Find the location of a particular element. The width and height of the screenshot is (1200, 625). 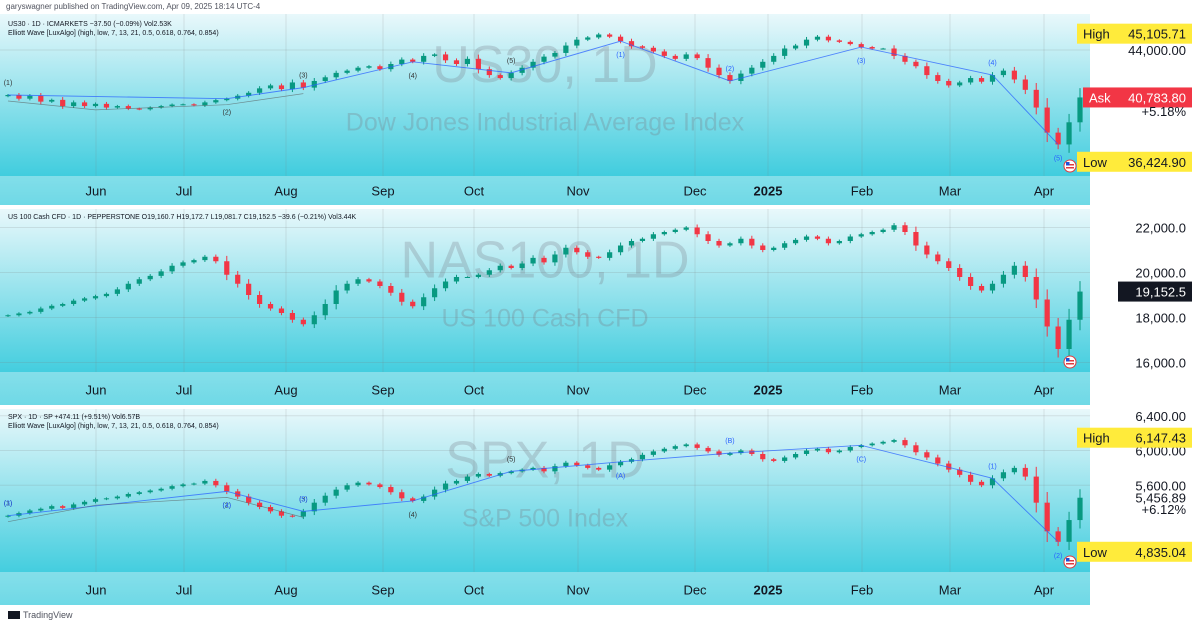

last-price-flag is located at coordinates (1155, 291).